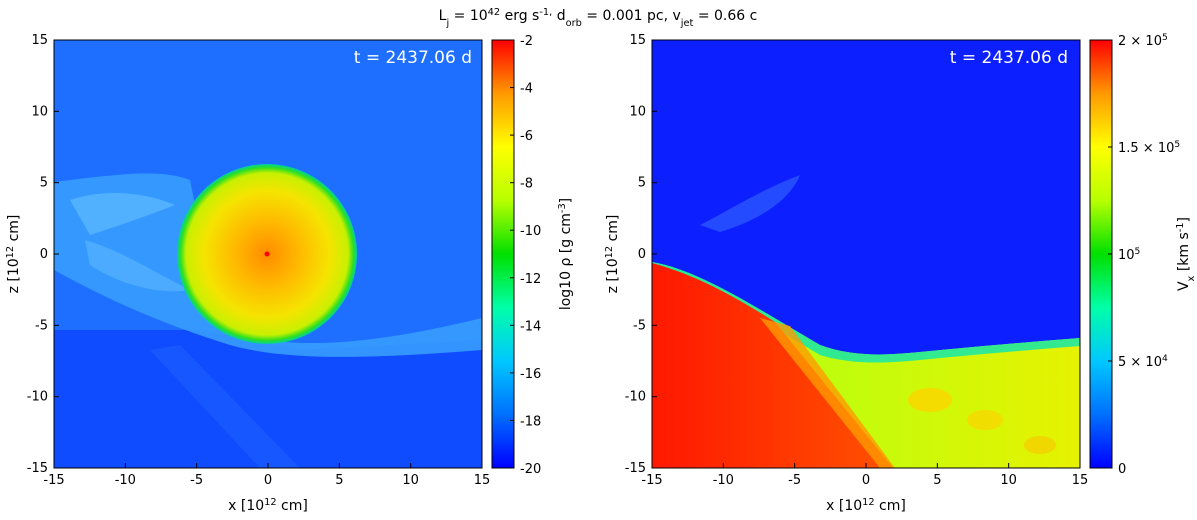  What do you see at coordinates (750, 203) in the screenshot?
I see `velocity-ambient-feature` at bounding box center [750, 203].